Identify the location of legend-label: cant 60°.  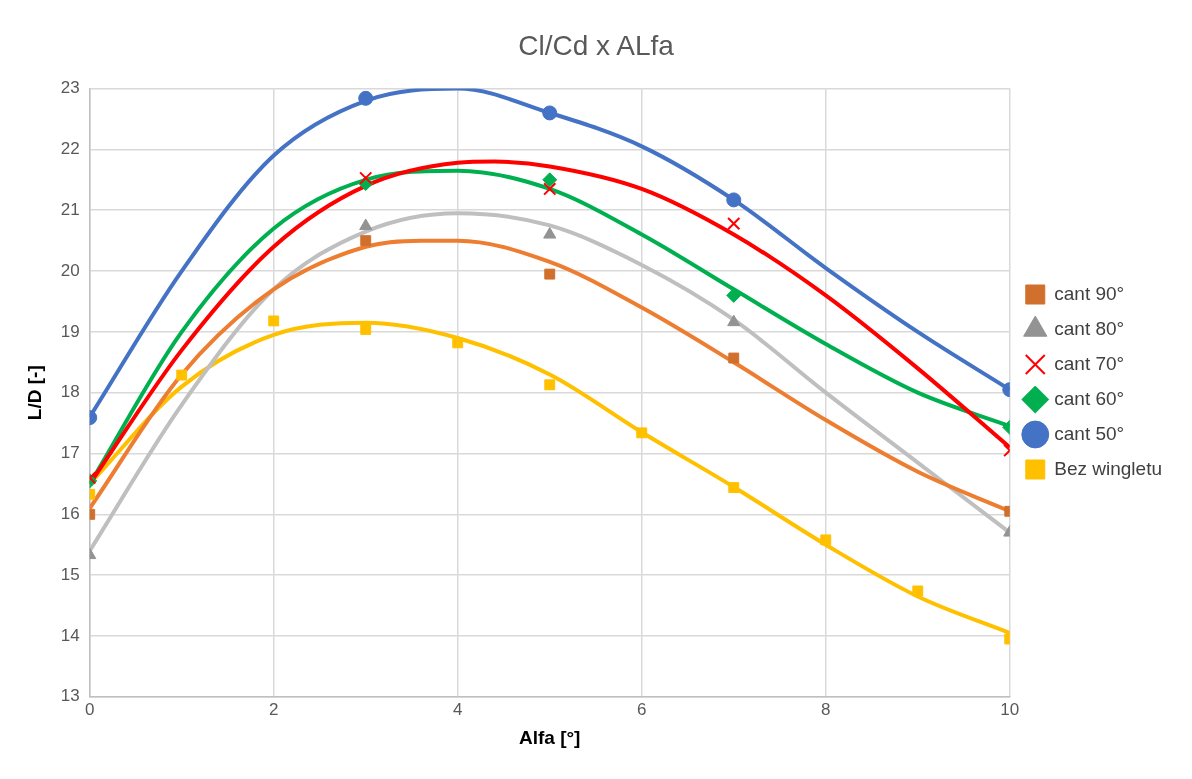
(1089, 398).